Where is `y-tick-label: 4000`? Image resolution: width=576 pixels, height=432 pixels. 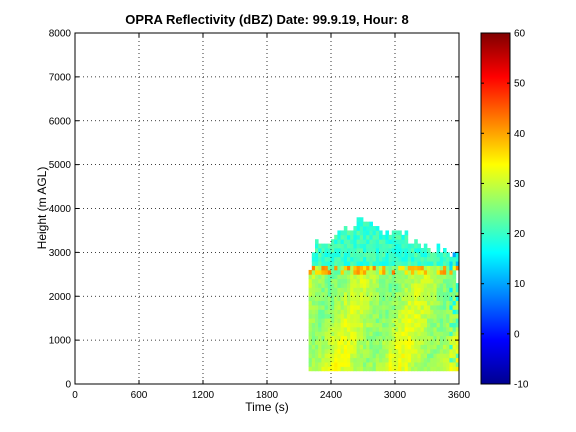 y-tick-label: 4000 is located at coordinates (60, 209).